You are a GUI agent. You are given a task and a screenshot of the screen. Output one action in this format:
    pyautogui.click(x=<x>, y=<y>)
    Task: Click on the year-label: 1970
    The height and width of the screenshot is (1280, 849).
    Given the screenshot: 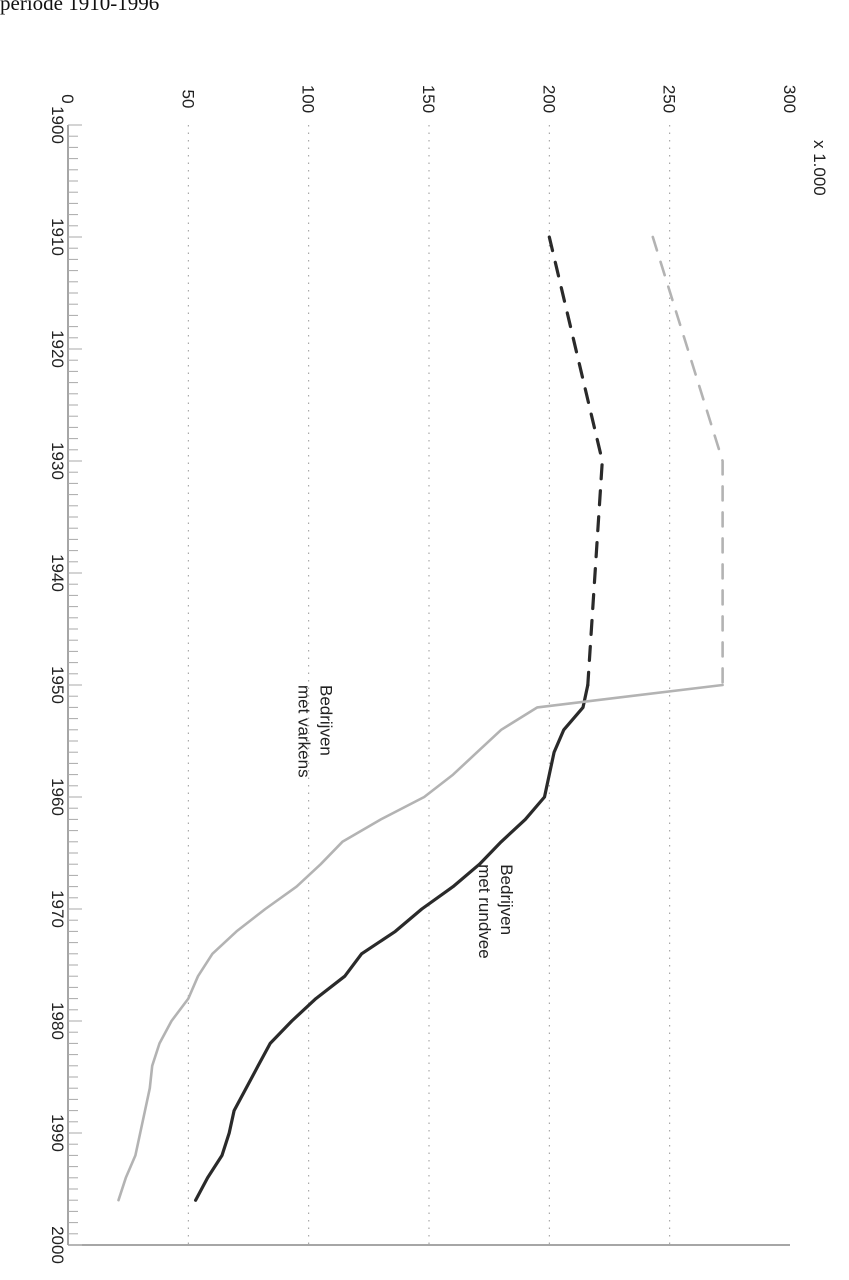 What is the action you would take?
    pyautogui.click(x=57, y=909)
    